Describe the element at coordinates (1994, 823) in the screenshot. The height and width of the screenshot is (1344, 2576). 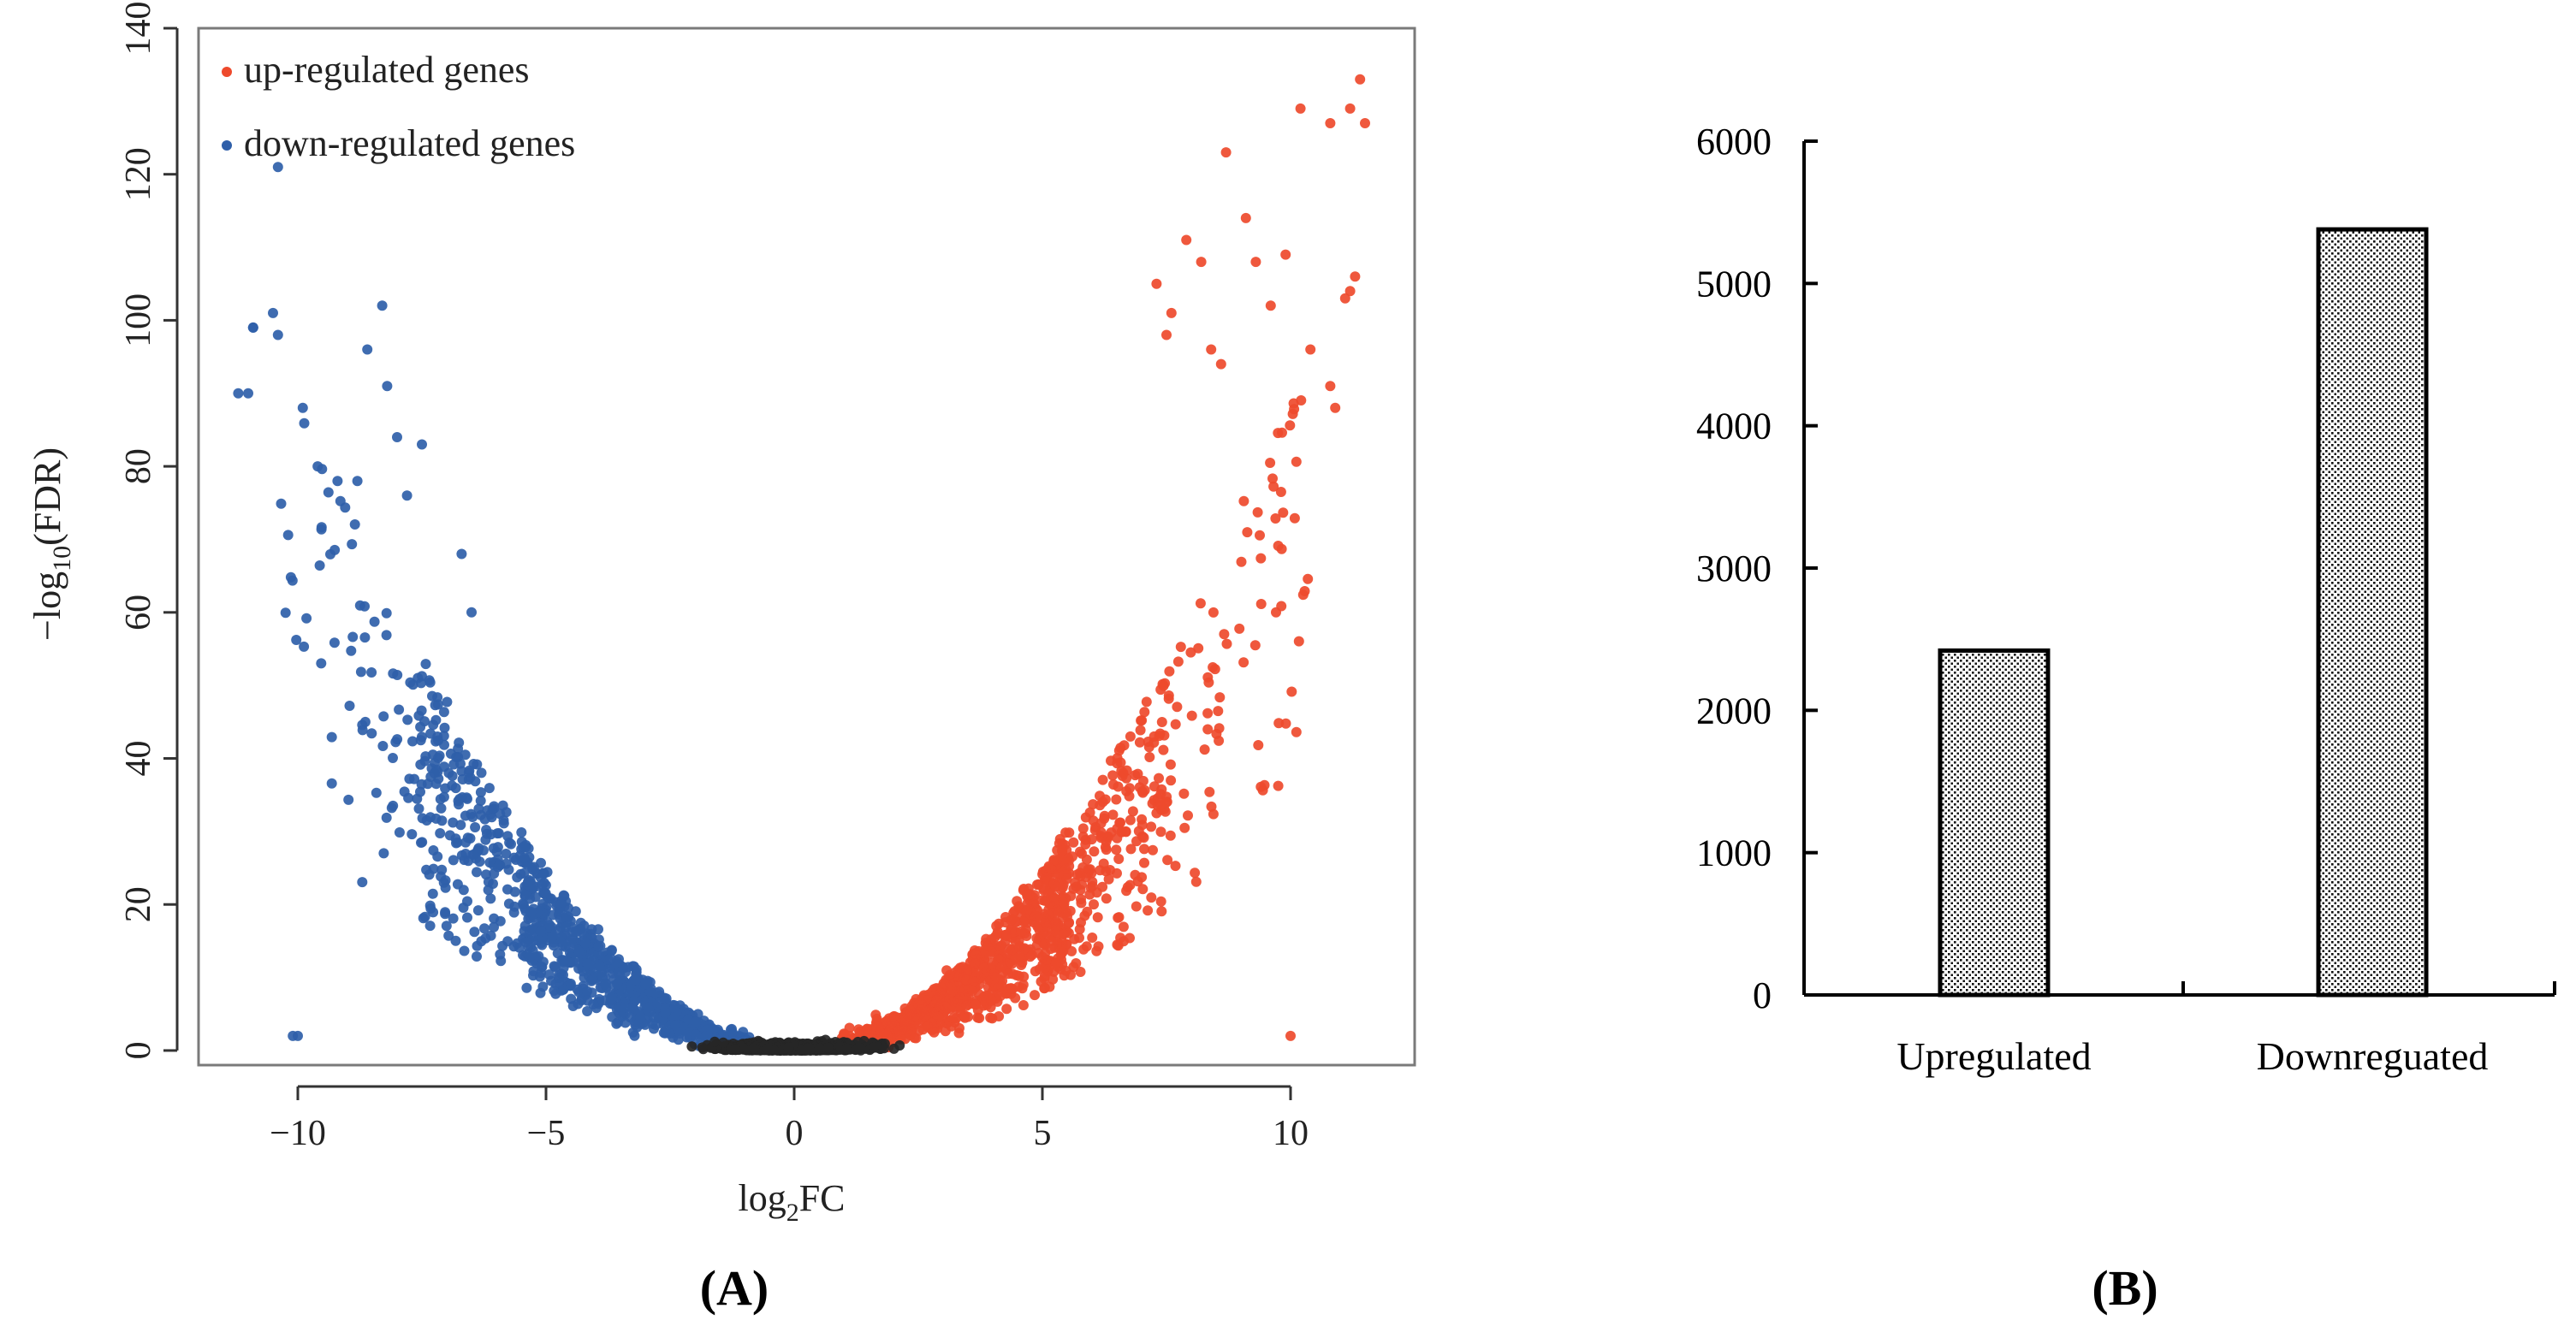
I see `bar-upregulated` at that location.